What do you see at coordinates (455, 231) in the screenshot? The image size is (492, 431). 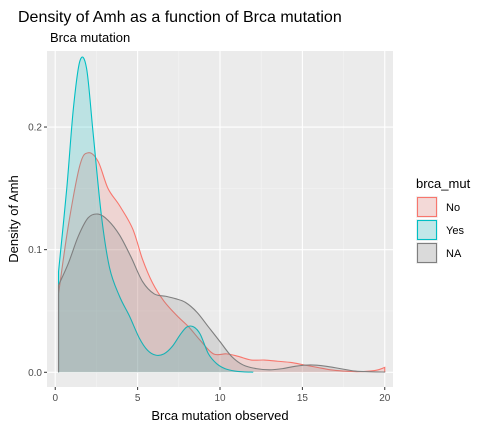 I see `legend-label-yes: Yes` at bounding box center [455, 231].